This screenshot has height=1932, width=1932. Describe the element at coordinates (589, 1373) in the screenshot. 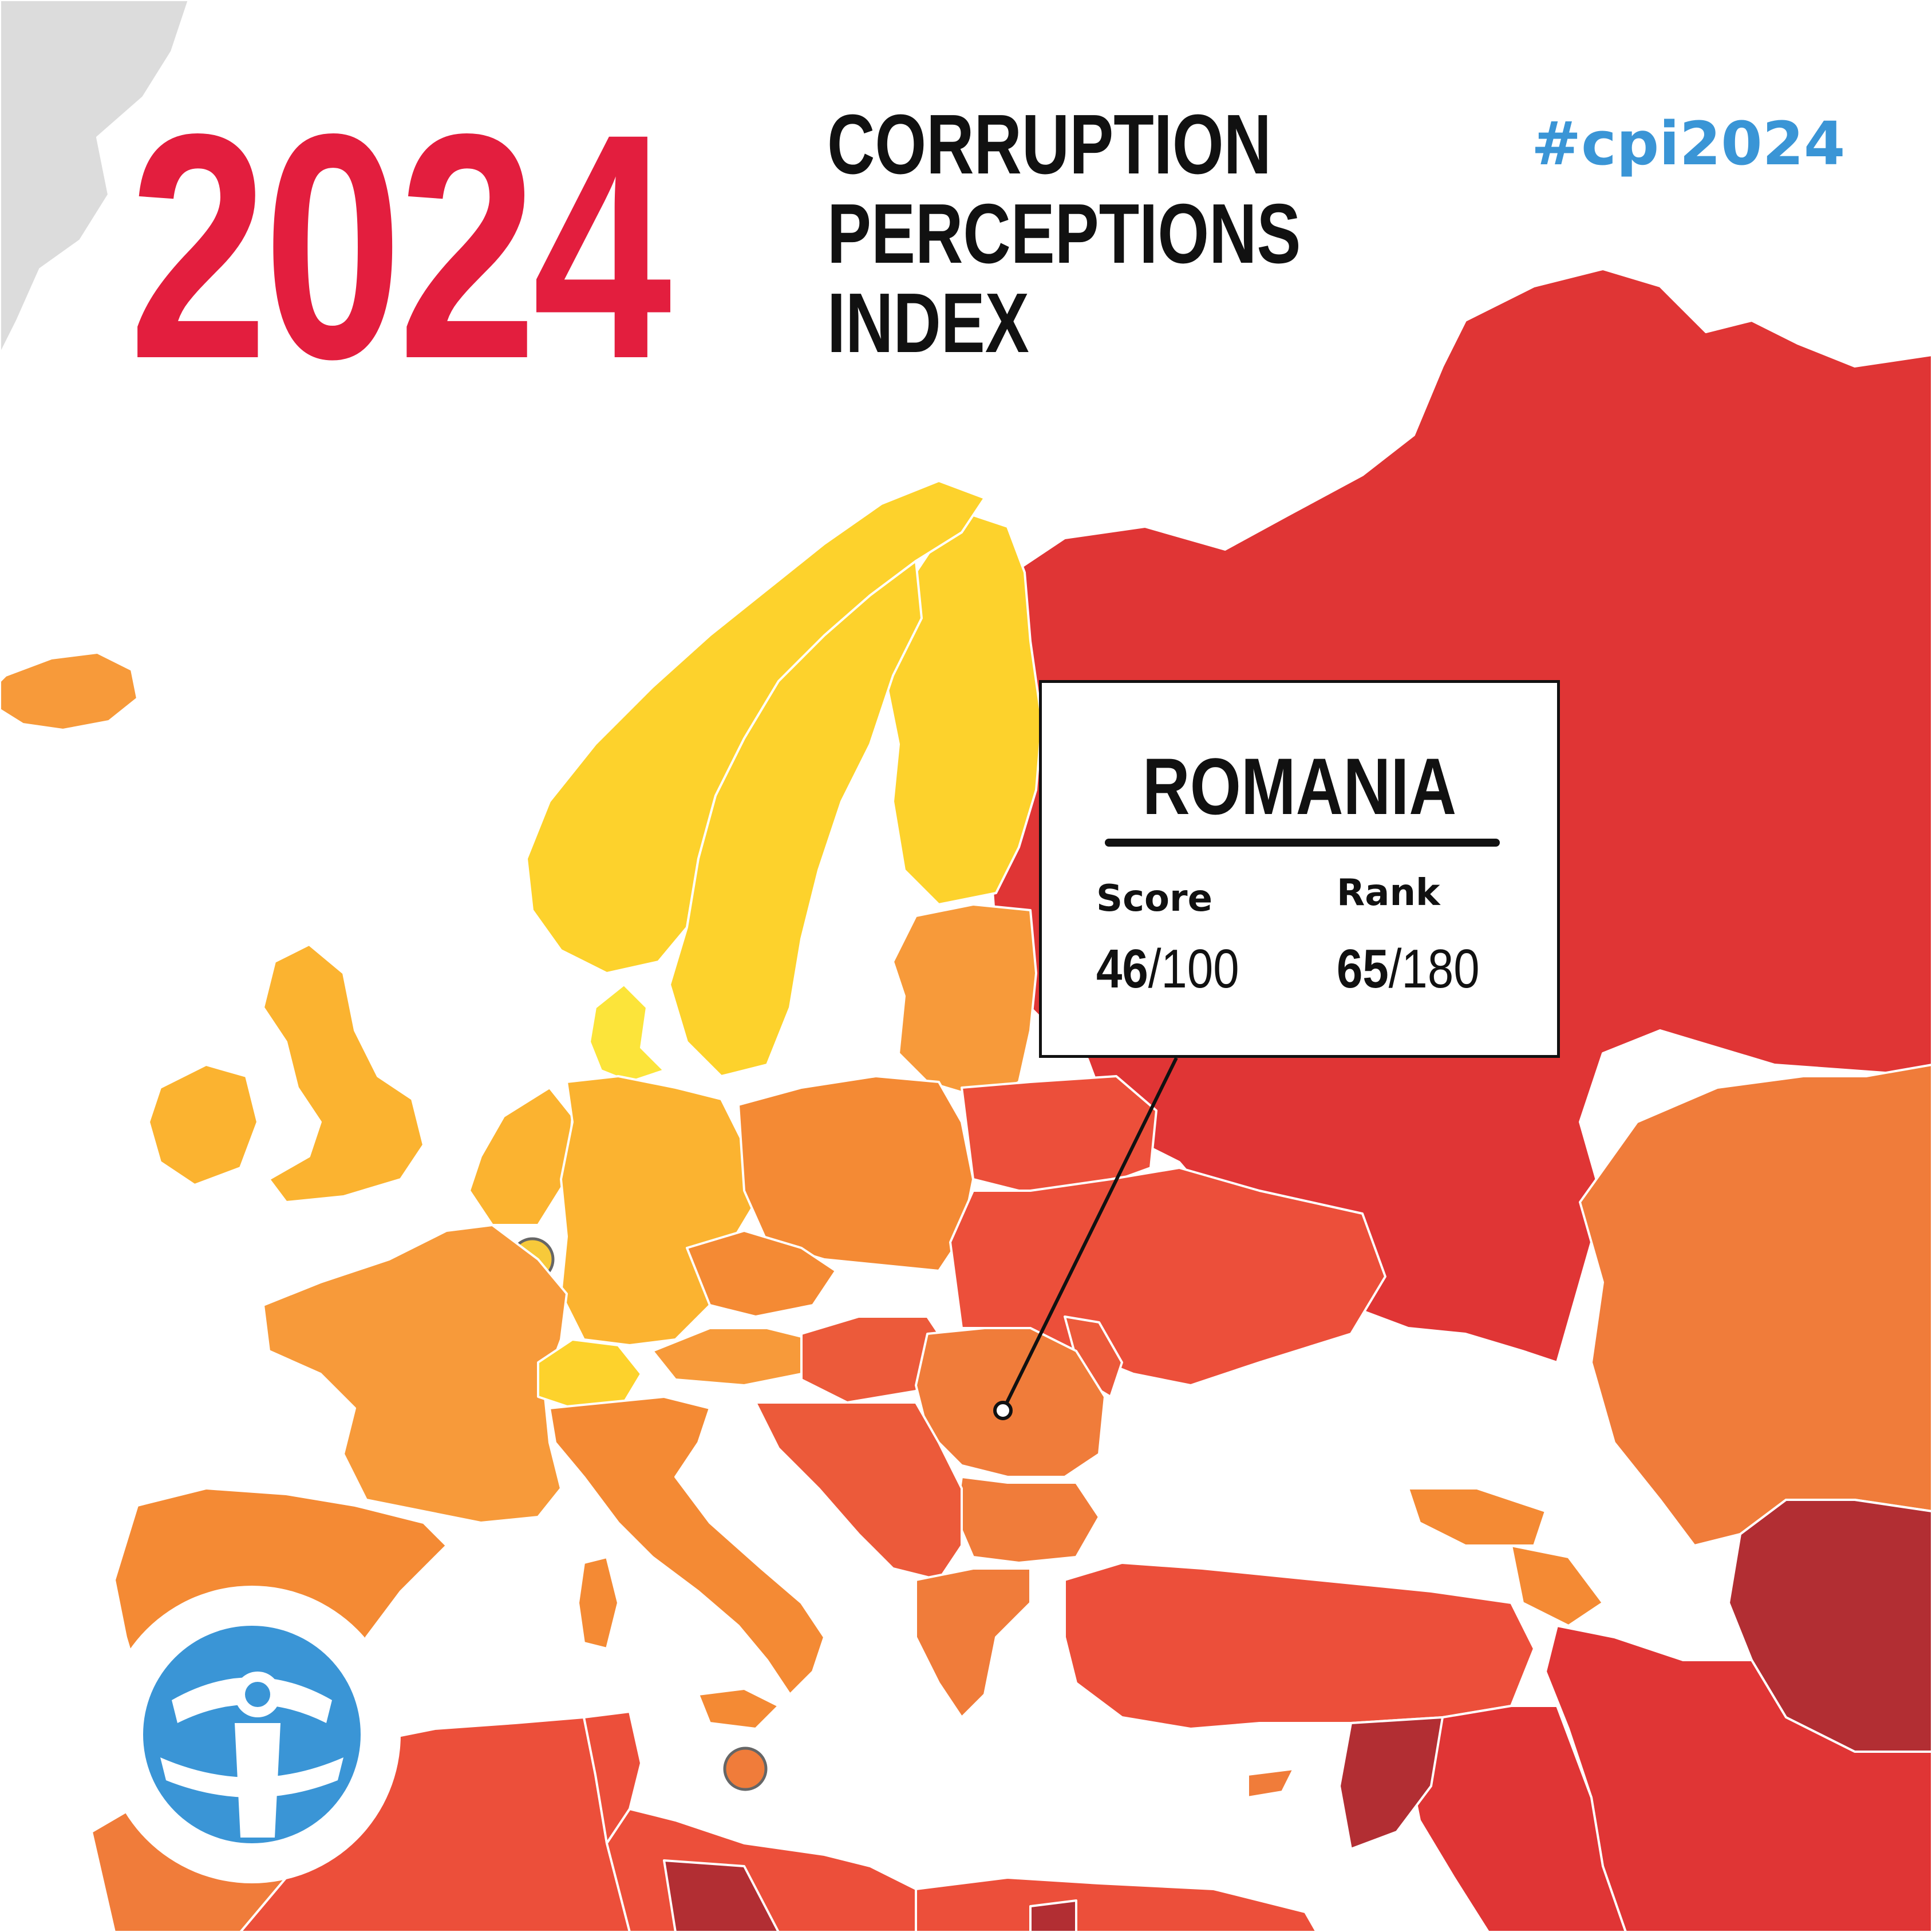

I see `switzerland-region` at that location.